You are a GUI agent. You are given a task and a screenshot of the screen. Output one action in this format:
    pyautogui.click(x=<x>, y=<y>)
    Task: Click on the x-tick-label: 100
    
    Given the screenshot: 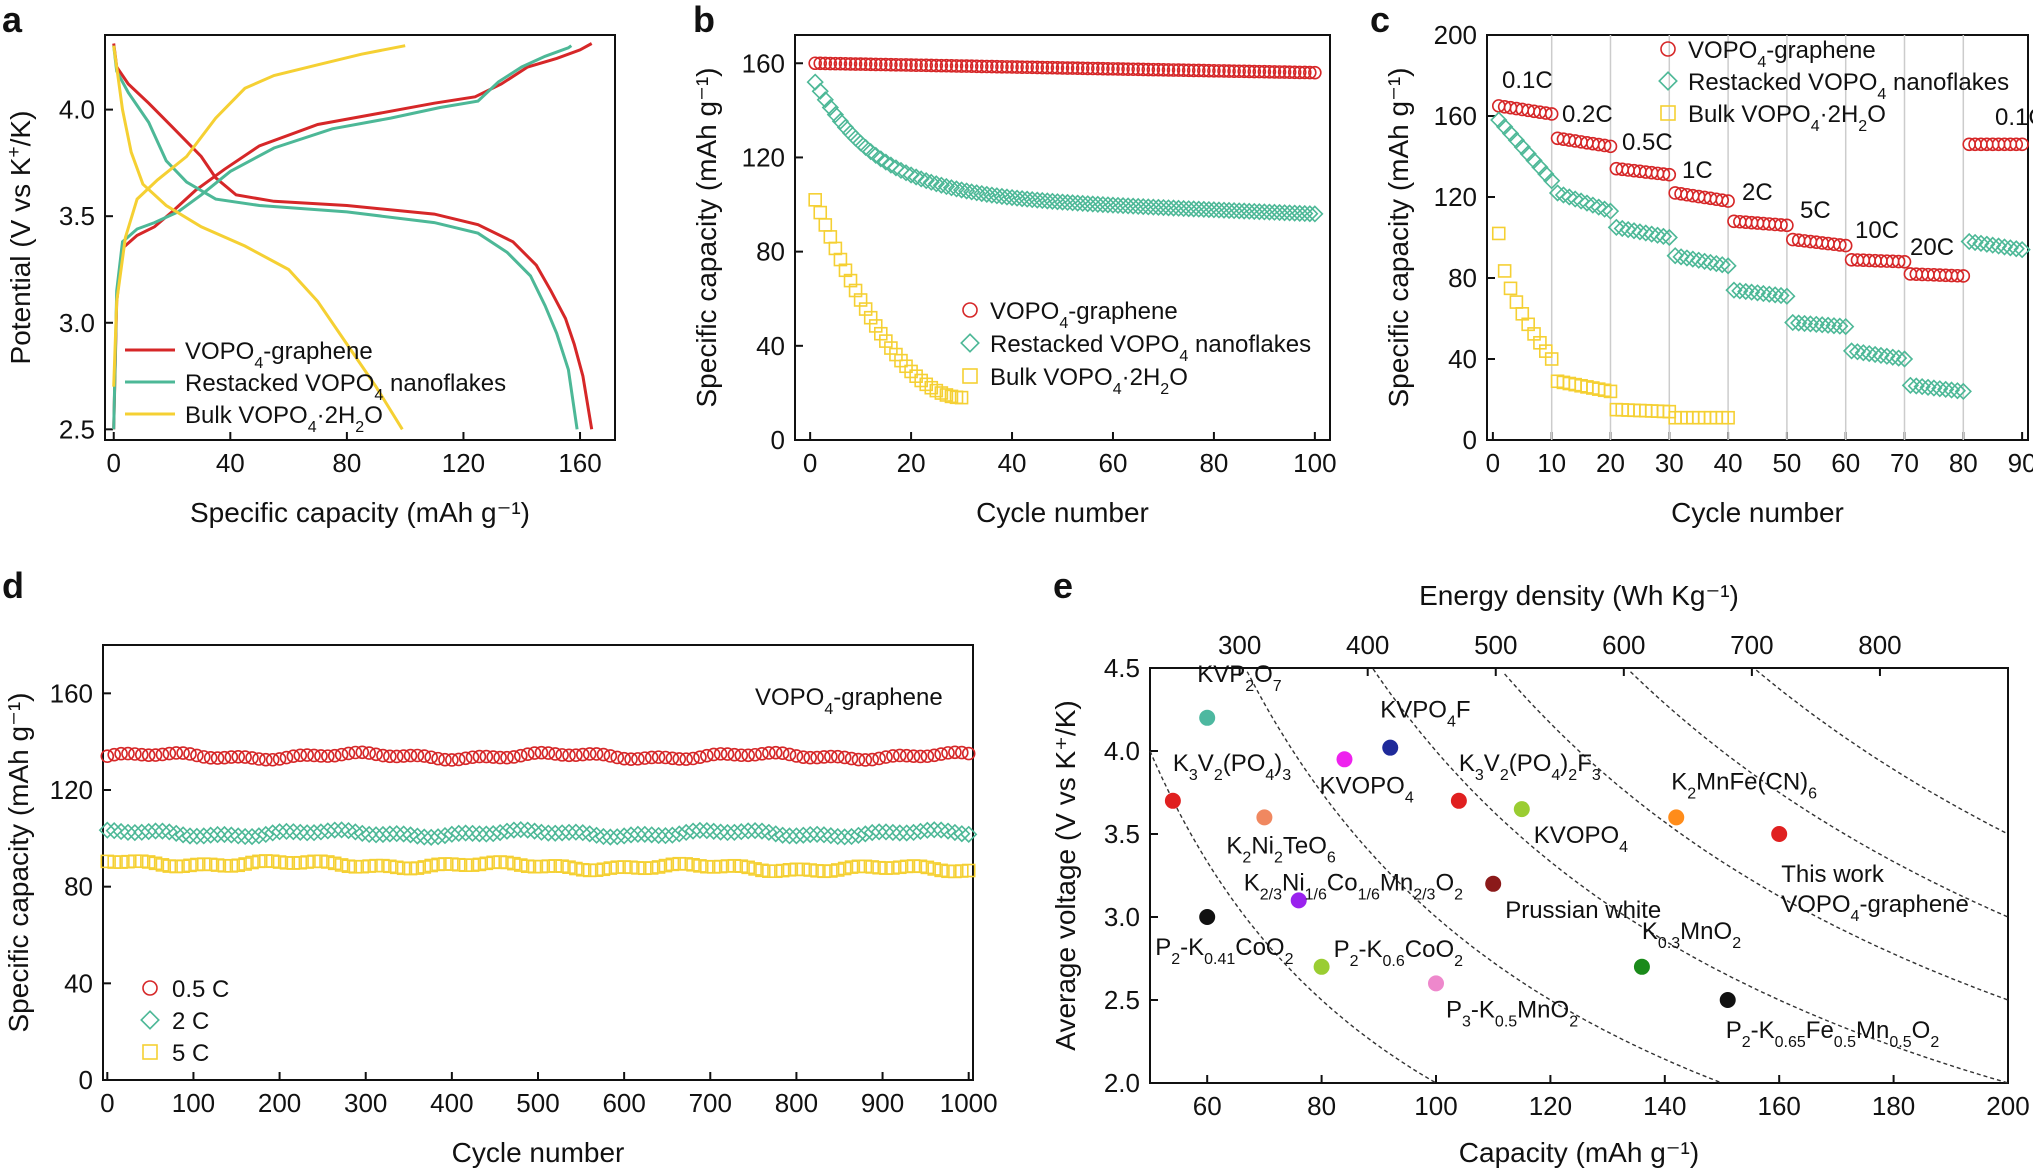 What is the action you would take?
    pyautogui.click(x=1435, y=1106)
    